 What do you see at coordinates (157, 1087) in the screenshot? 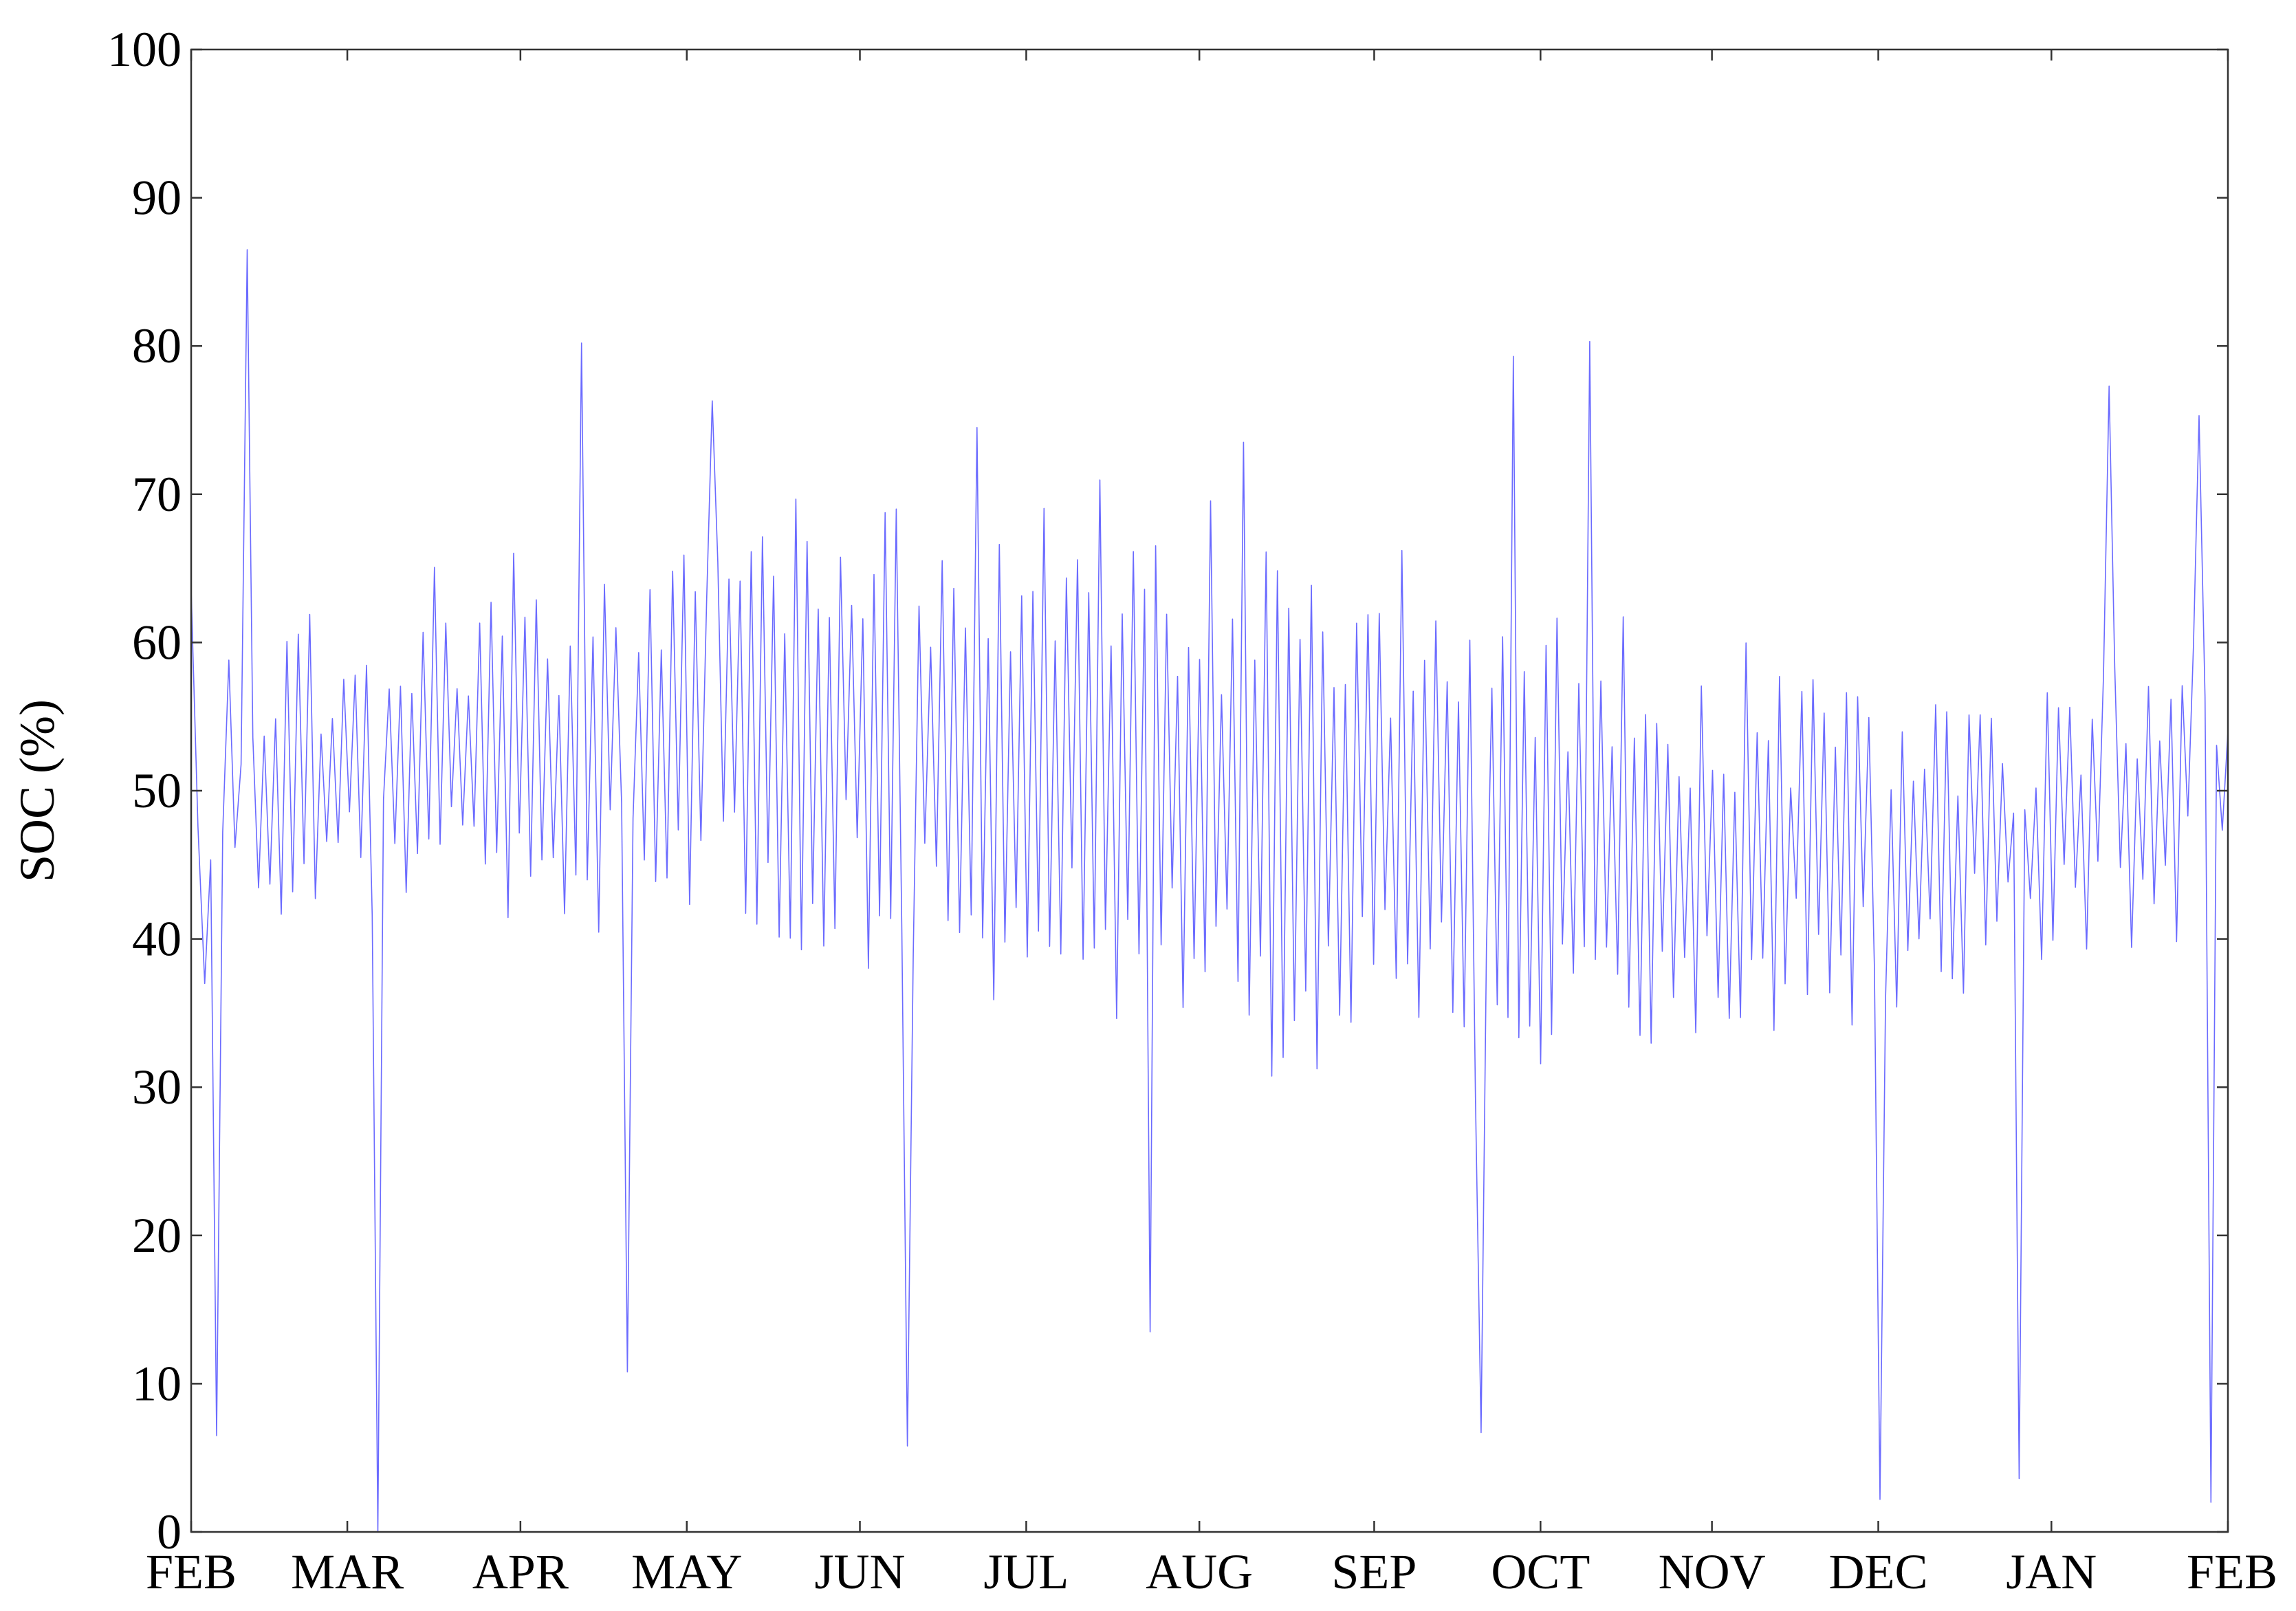
I see `y-tick-label: 30` at bounding box center [157, 1087].